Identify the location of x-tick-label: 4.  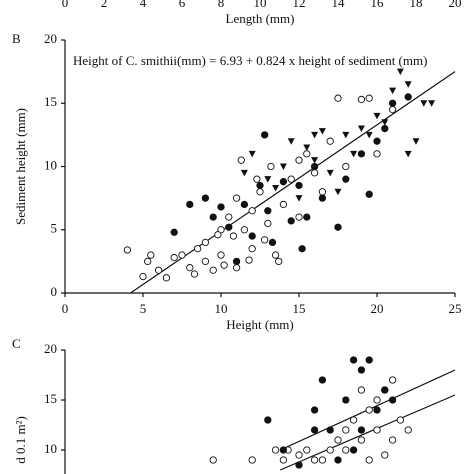
(143, 5).